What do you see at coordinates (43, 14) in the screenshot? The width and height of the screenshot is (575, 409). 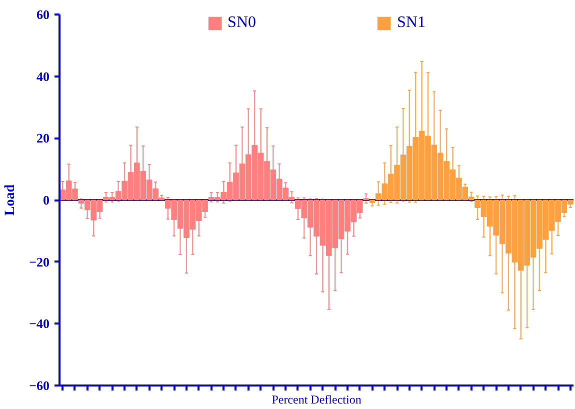 I see `y-tick-label: 60` at bounding box center [43, 14].